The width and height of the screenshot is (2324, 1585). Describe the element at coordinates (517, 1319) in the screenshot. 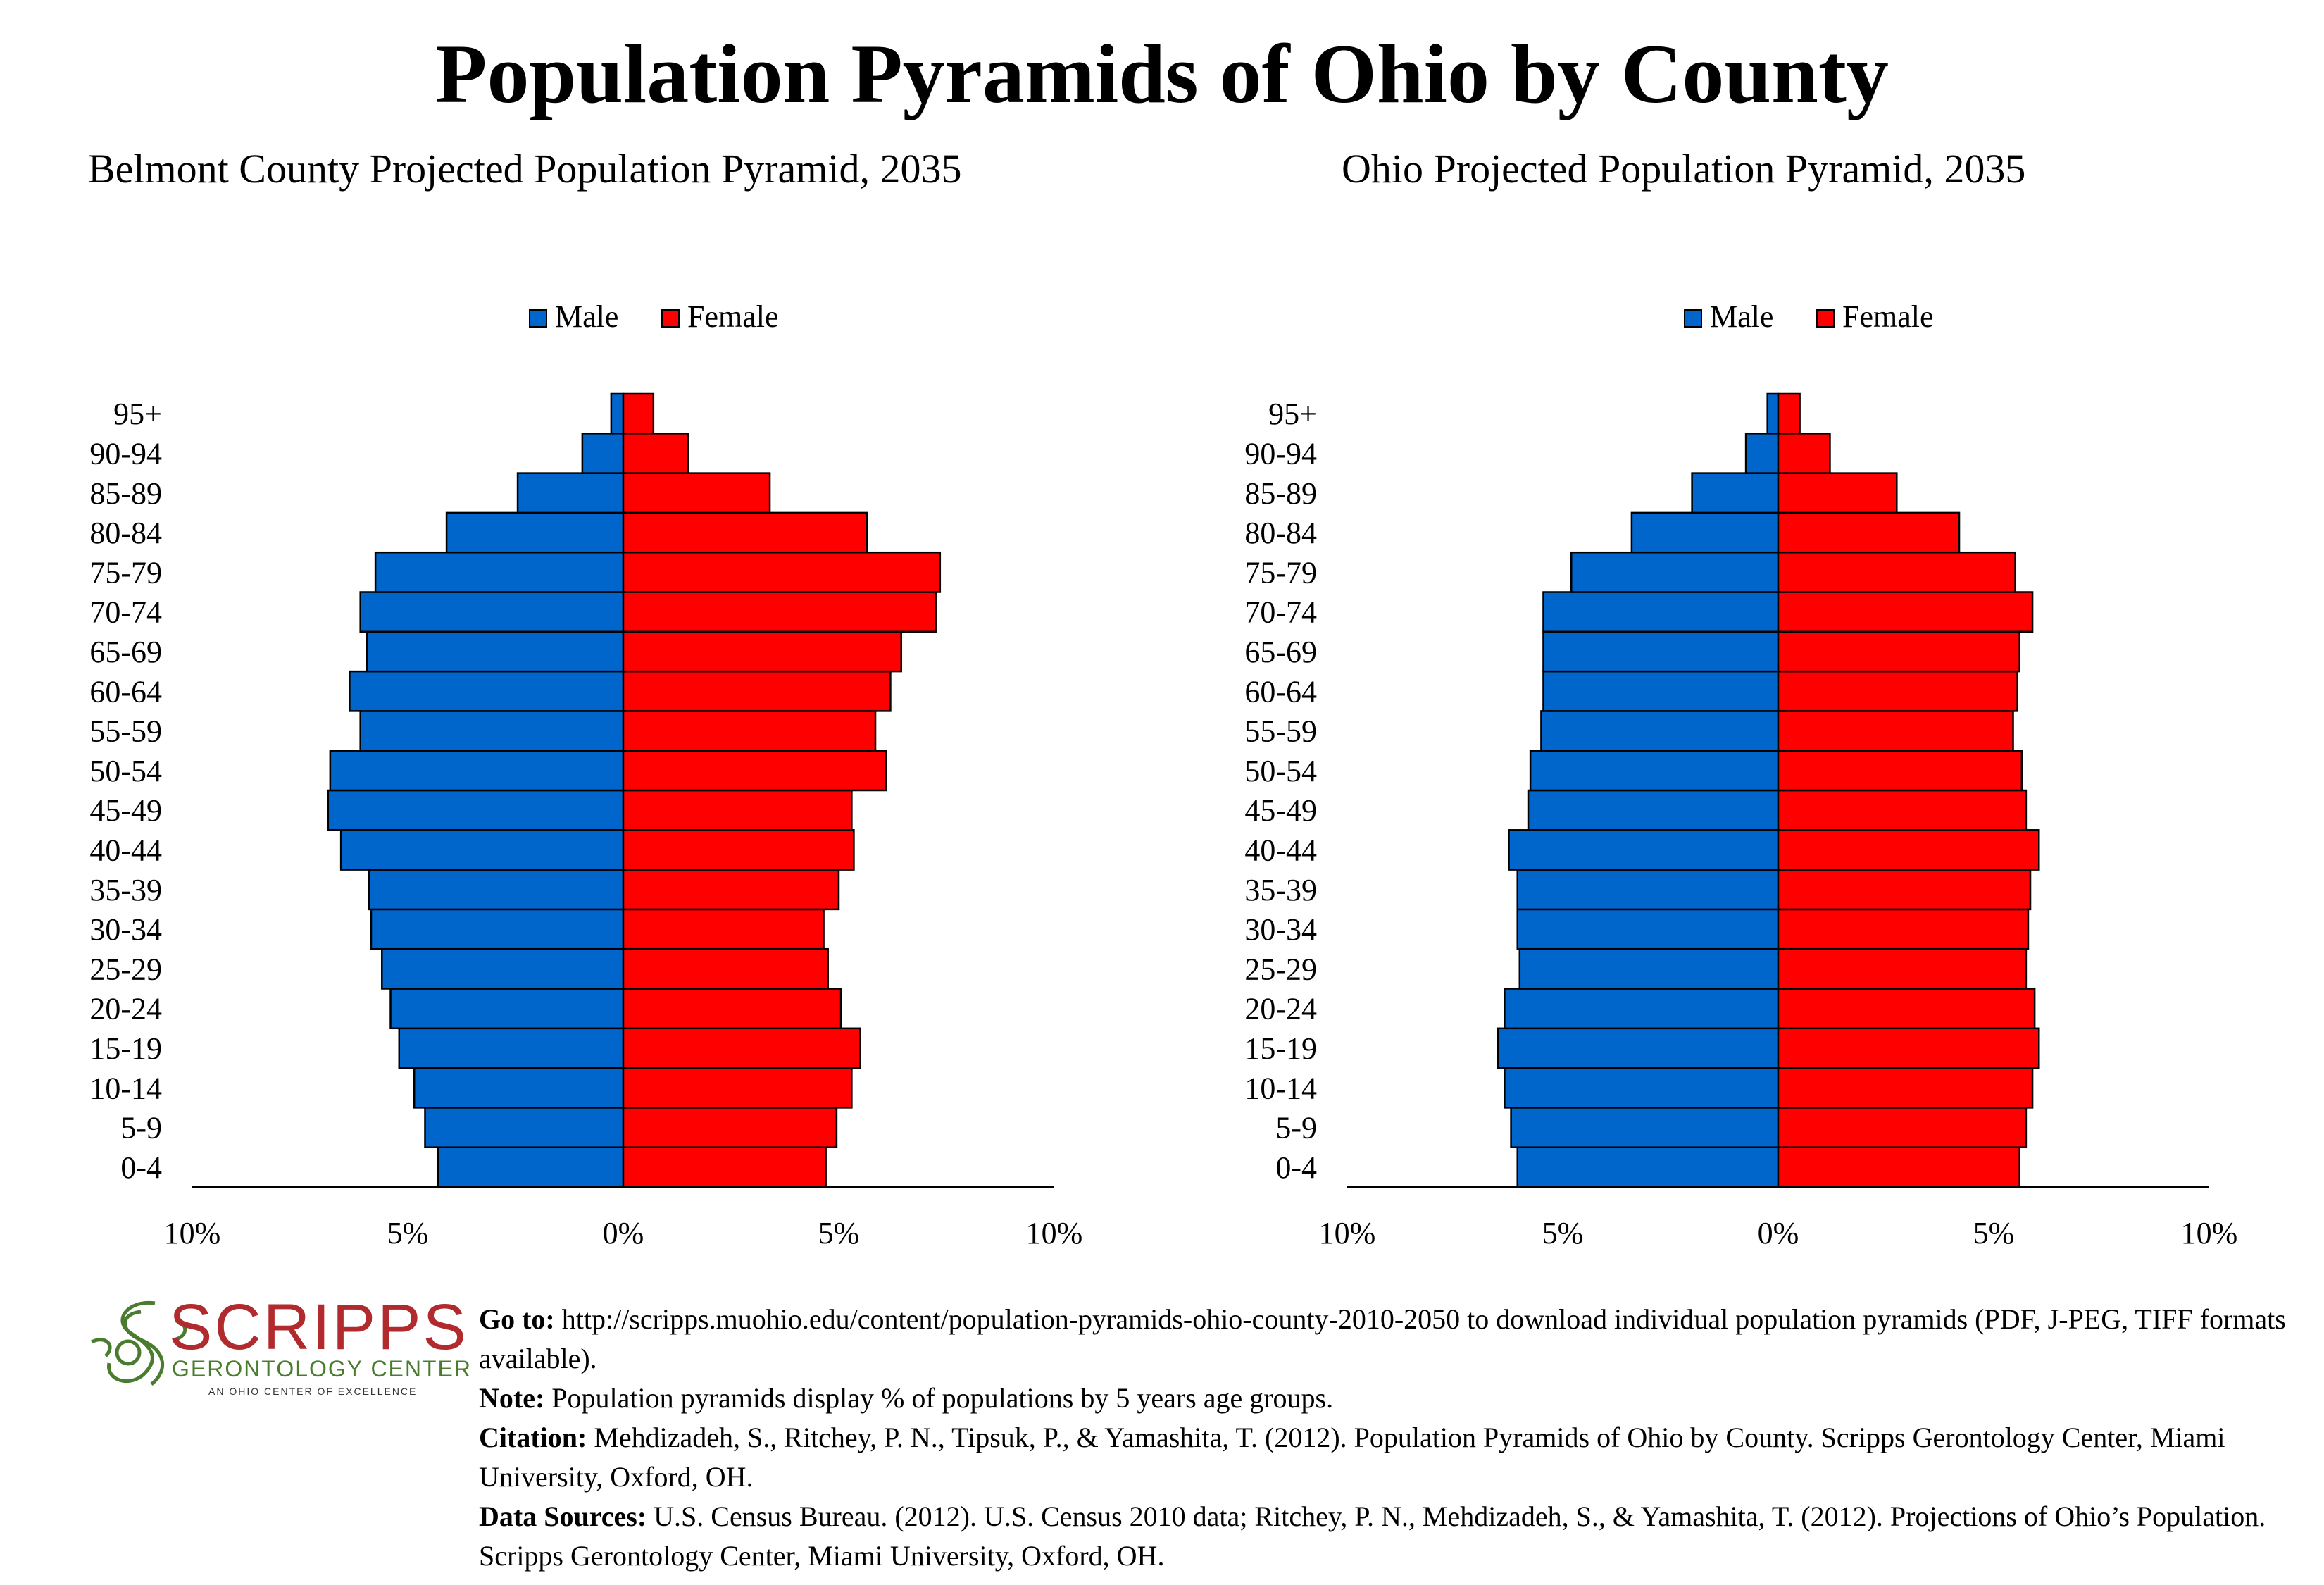

I see `note-goto-label: Go to:` at that location.